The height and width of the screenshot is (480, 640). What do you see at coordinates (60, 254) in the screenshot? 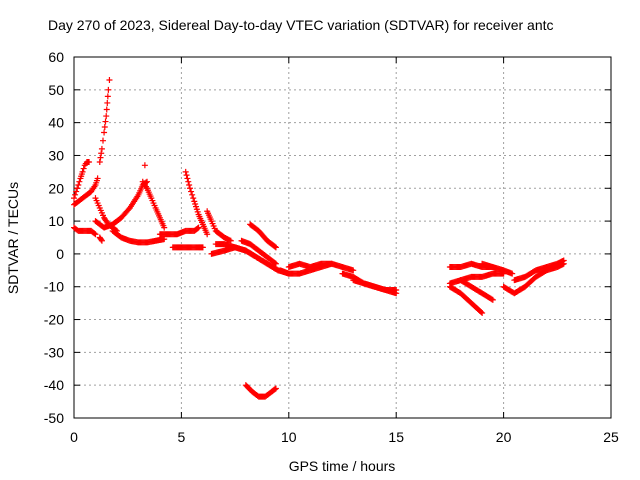
I see `y-tick-label: 0` at bounding box center [60, 254].